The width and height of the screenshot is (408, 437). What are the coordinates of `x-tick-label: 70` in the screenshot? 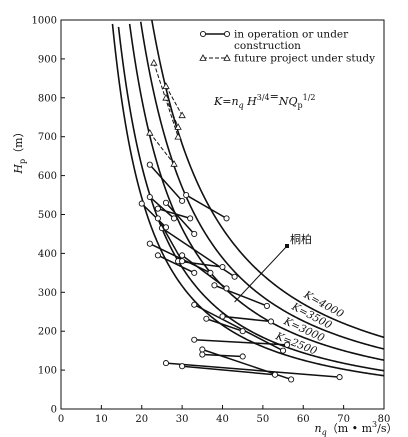 It's located at (343, 419).